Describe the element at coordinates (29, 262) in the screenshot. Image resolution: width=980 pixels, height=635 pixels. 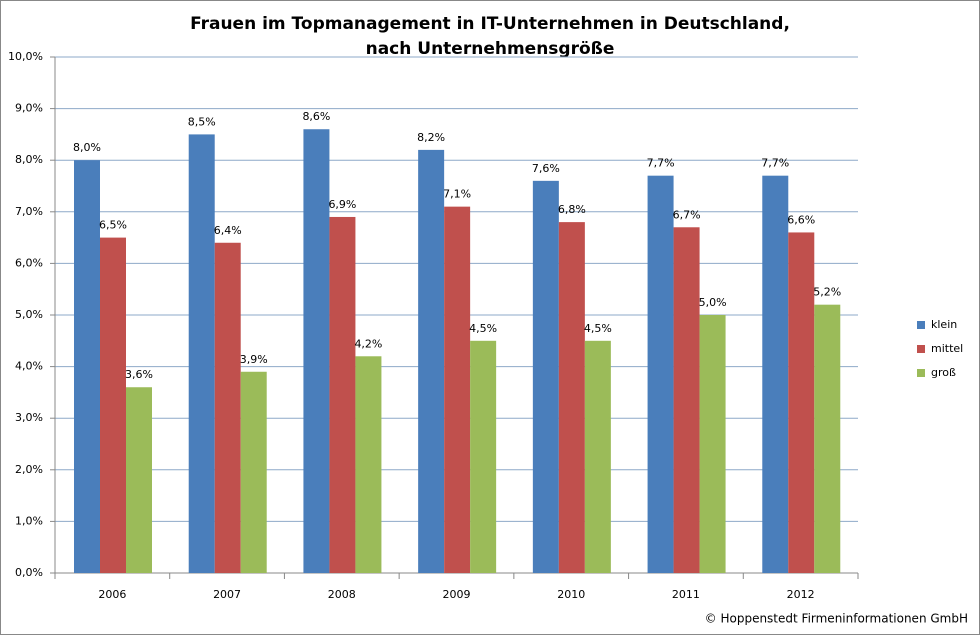
I see `y-tick-label: 6,0%` at that location.